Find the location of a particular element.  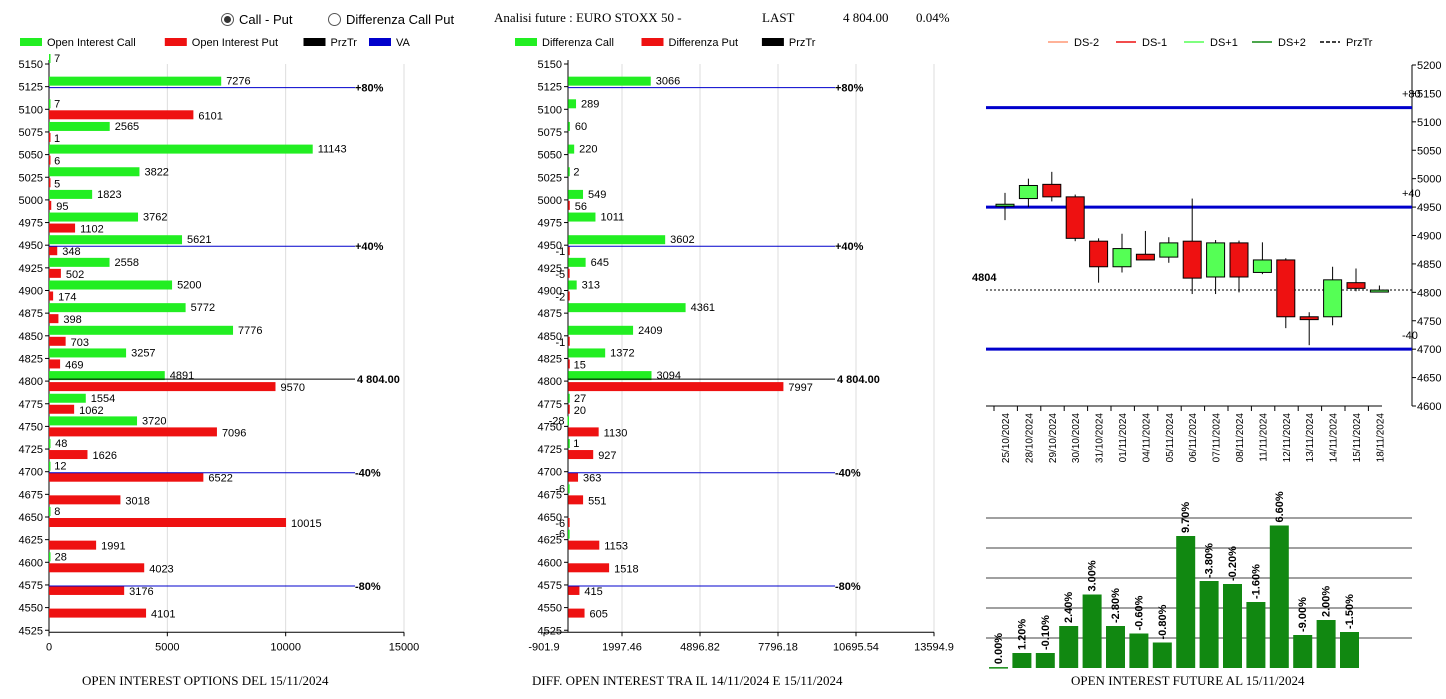

put-value: 1130 is located at coordinates (616, 433).